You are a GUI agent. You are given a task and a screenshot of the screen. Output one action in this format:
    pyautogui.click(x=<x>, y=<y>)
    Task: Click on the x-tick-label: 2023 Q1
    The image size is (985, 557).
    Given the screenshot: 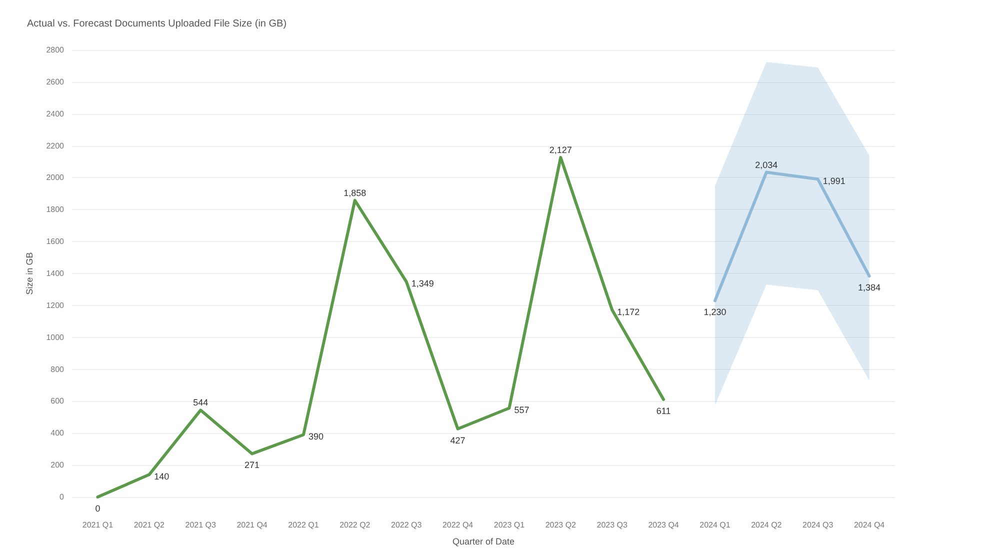 What is the action you would take?
    pyautogui.click(x=510, y=525)
    